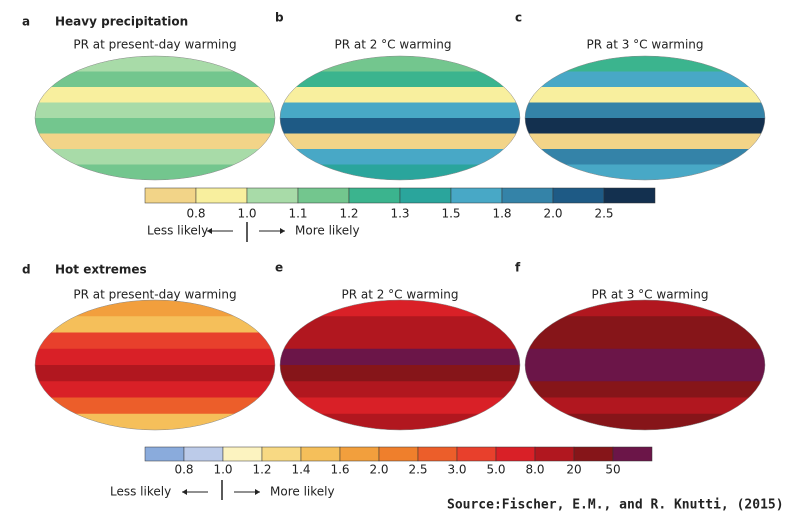 The width and height of the screenshot is (798, 518). I want to click on colorbar-label: 0.8, so click(183, 470).